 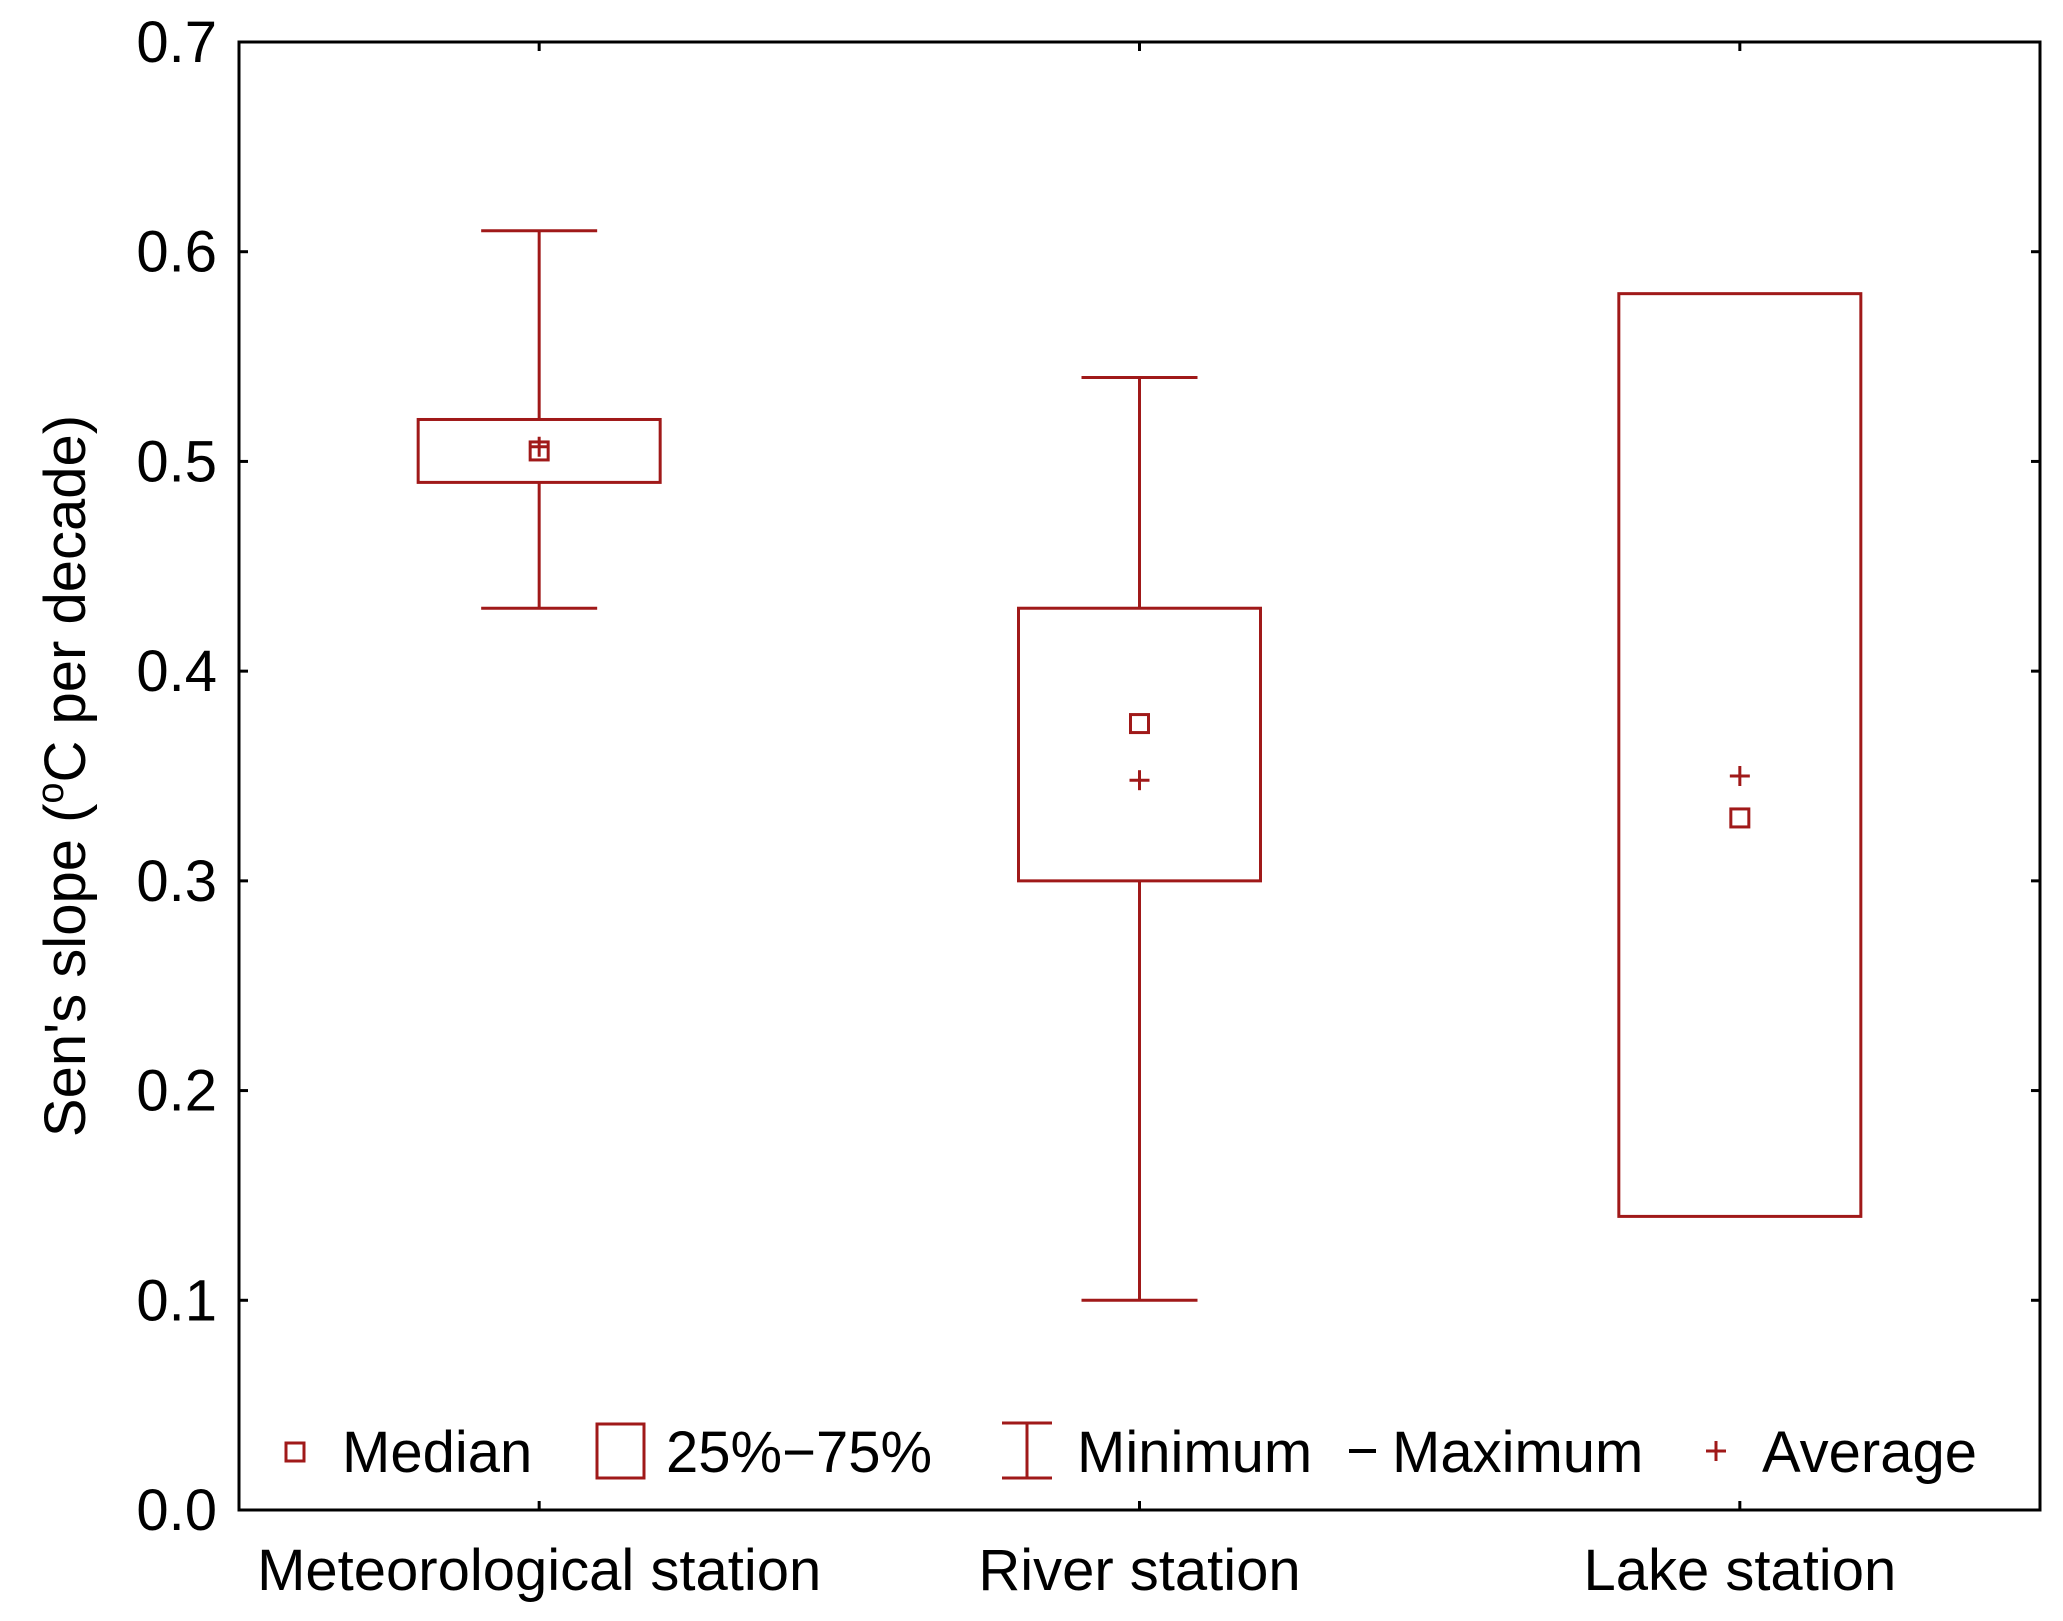 I want to click on y-axis-title-superscript: o, so click(x=51, y=792).